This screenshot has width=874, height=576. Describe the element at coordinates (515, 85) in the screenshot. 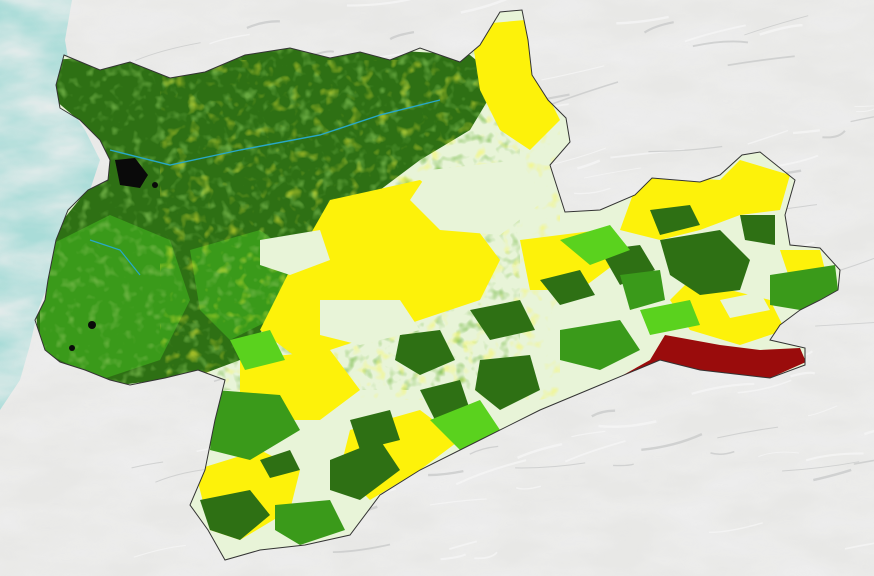

I see `yellow-class` at that location.